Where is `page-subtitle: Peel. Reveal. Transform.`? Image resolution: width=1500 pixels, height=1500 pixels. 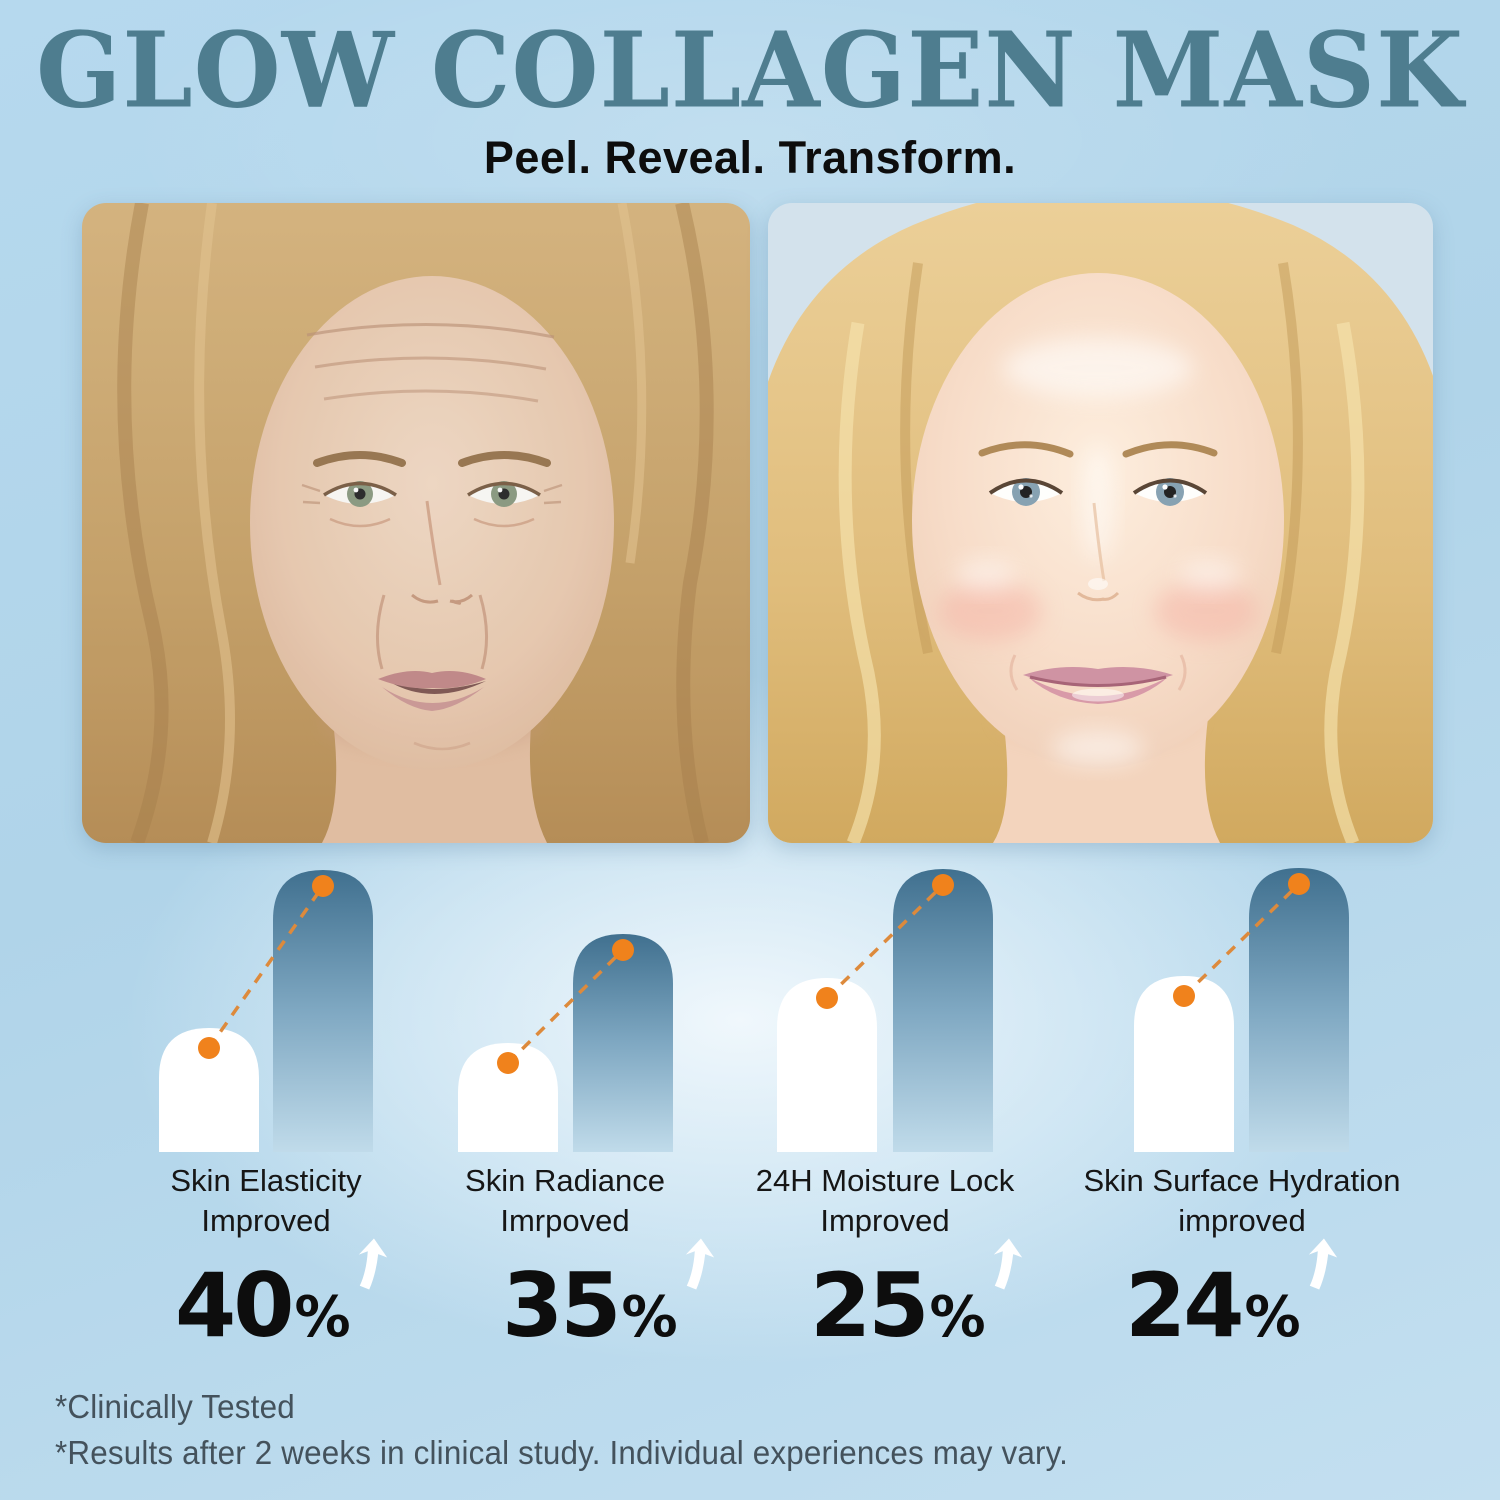 page-subtitle: Peel. Reveal. Transform. is located at coordinates (750, 157).